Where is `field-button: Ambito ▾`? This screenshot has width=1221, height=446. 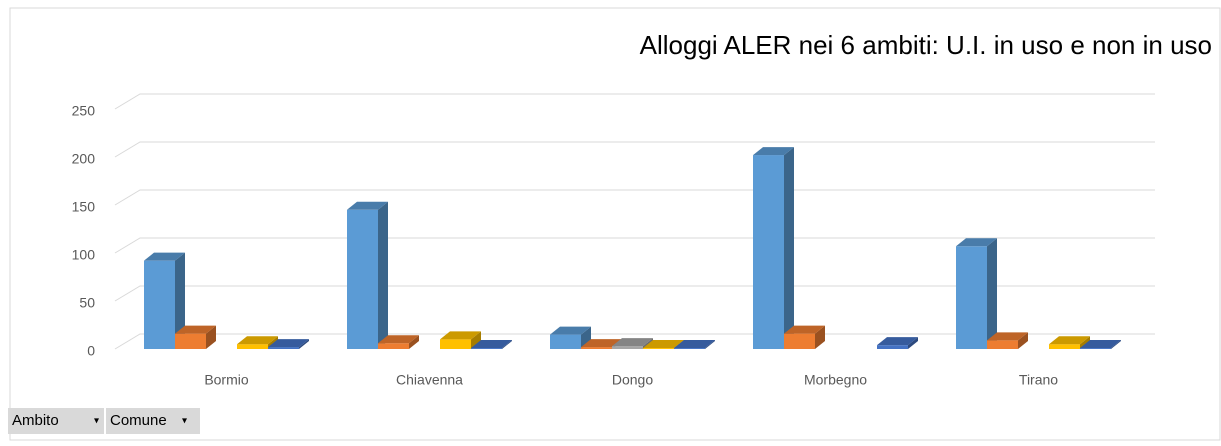
field-button: Ambito ▾ is located at coordinates (56, 421).